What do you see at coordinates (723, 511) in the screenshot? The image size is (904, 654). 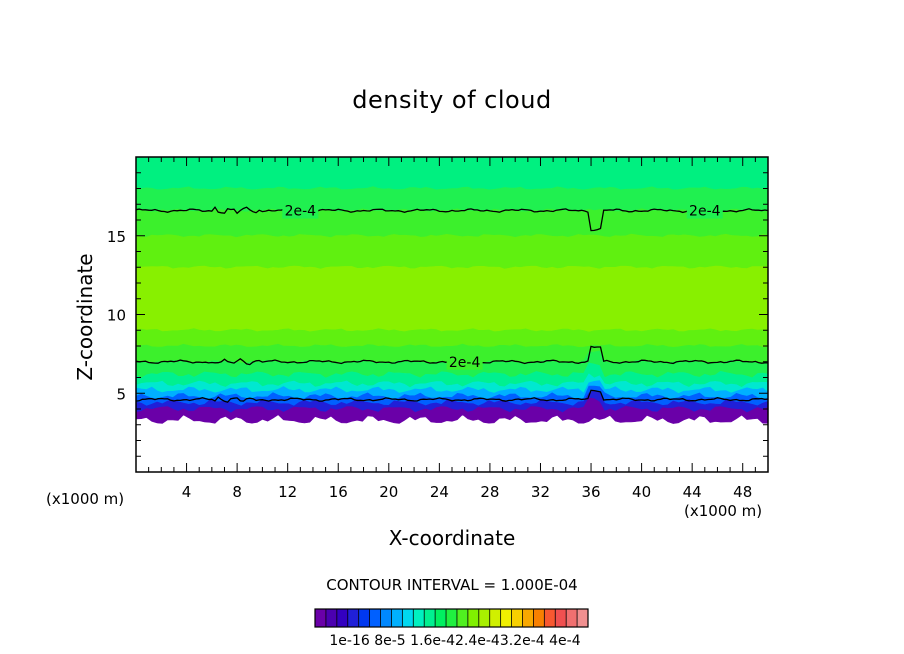 I see `x-unit-label-right: (x1000 m)` at bounding box center [723, 511].